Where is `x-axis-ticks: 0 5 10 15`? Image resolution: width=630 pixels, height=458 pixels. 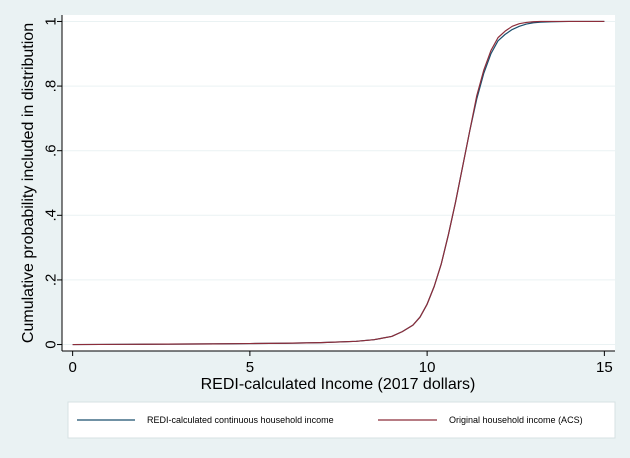 x-axis-ticks: 0 5 10 15 is located at coordinates (340, 363).